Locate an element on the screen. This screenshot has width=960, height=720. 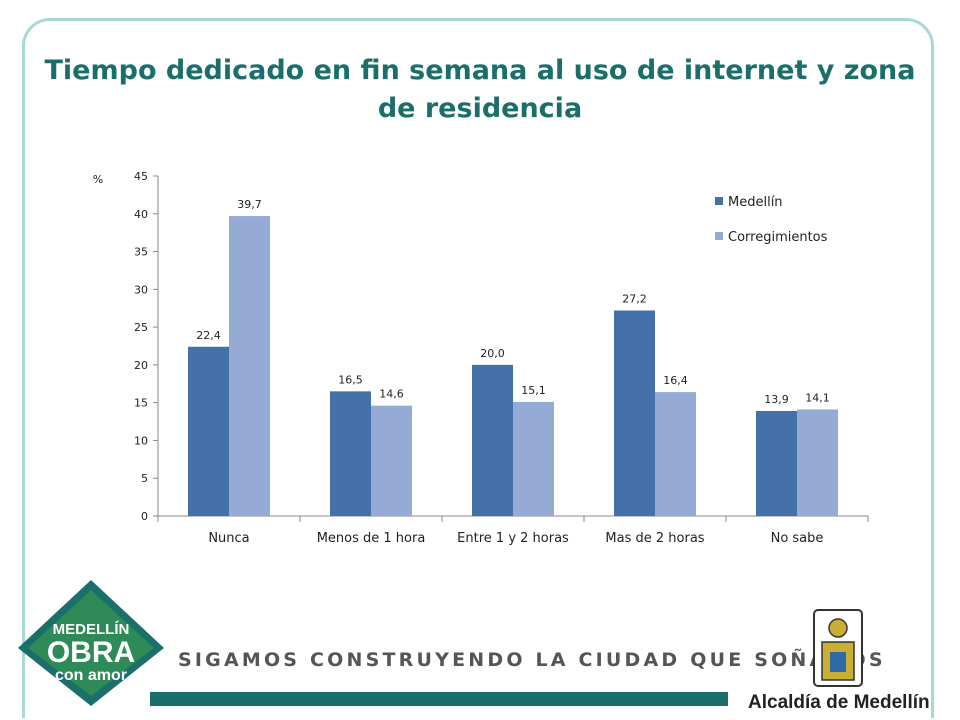
medellin-obra-logo: MEDELLÍN OBRA con amor is located at coordinates (91, 643).